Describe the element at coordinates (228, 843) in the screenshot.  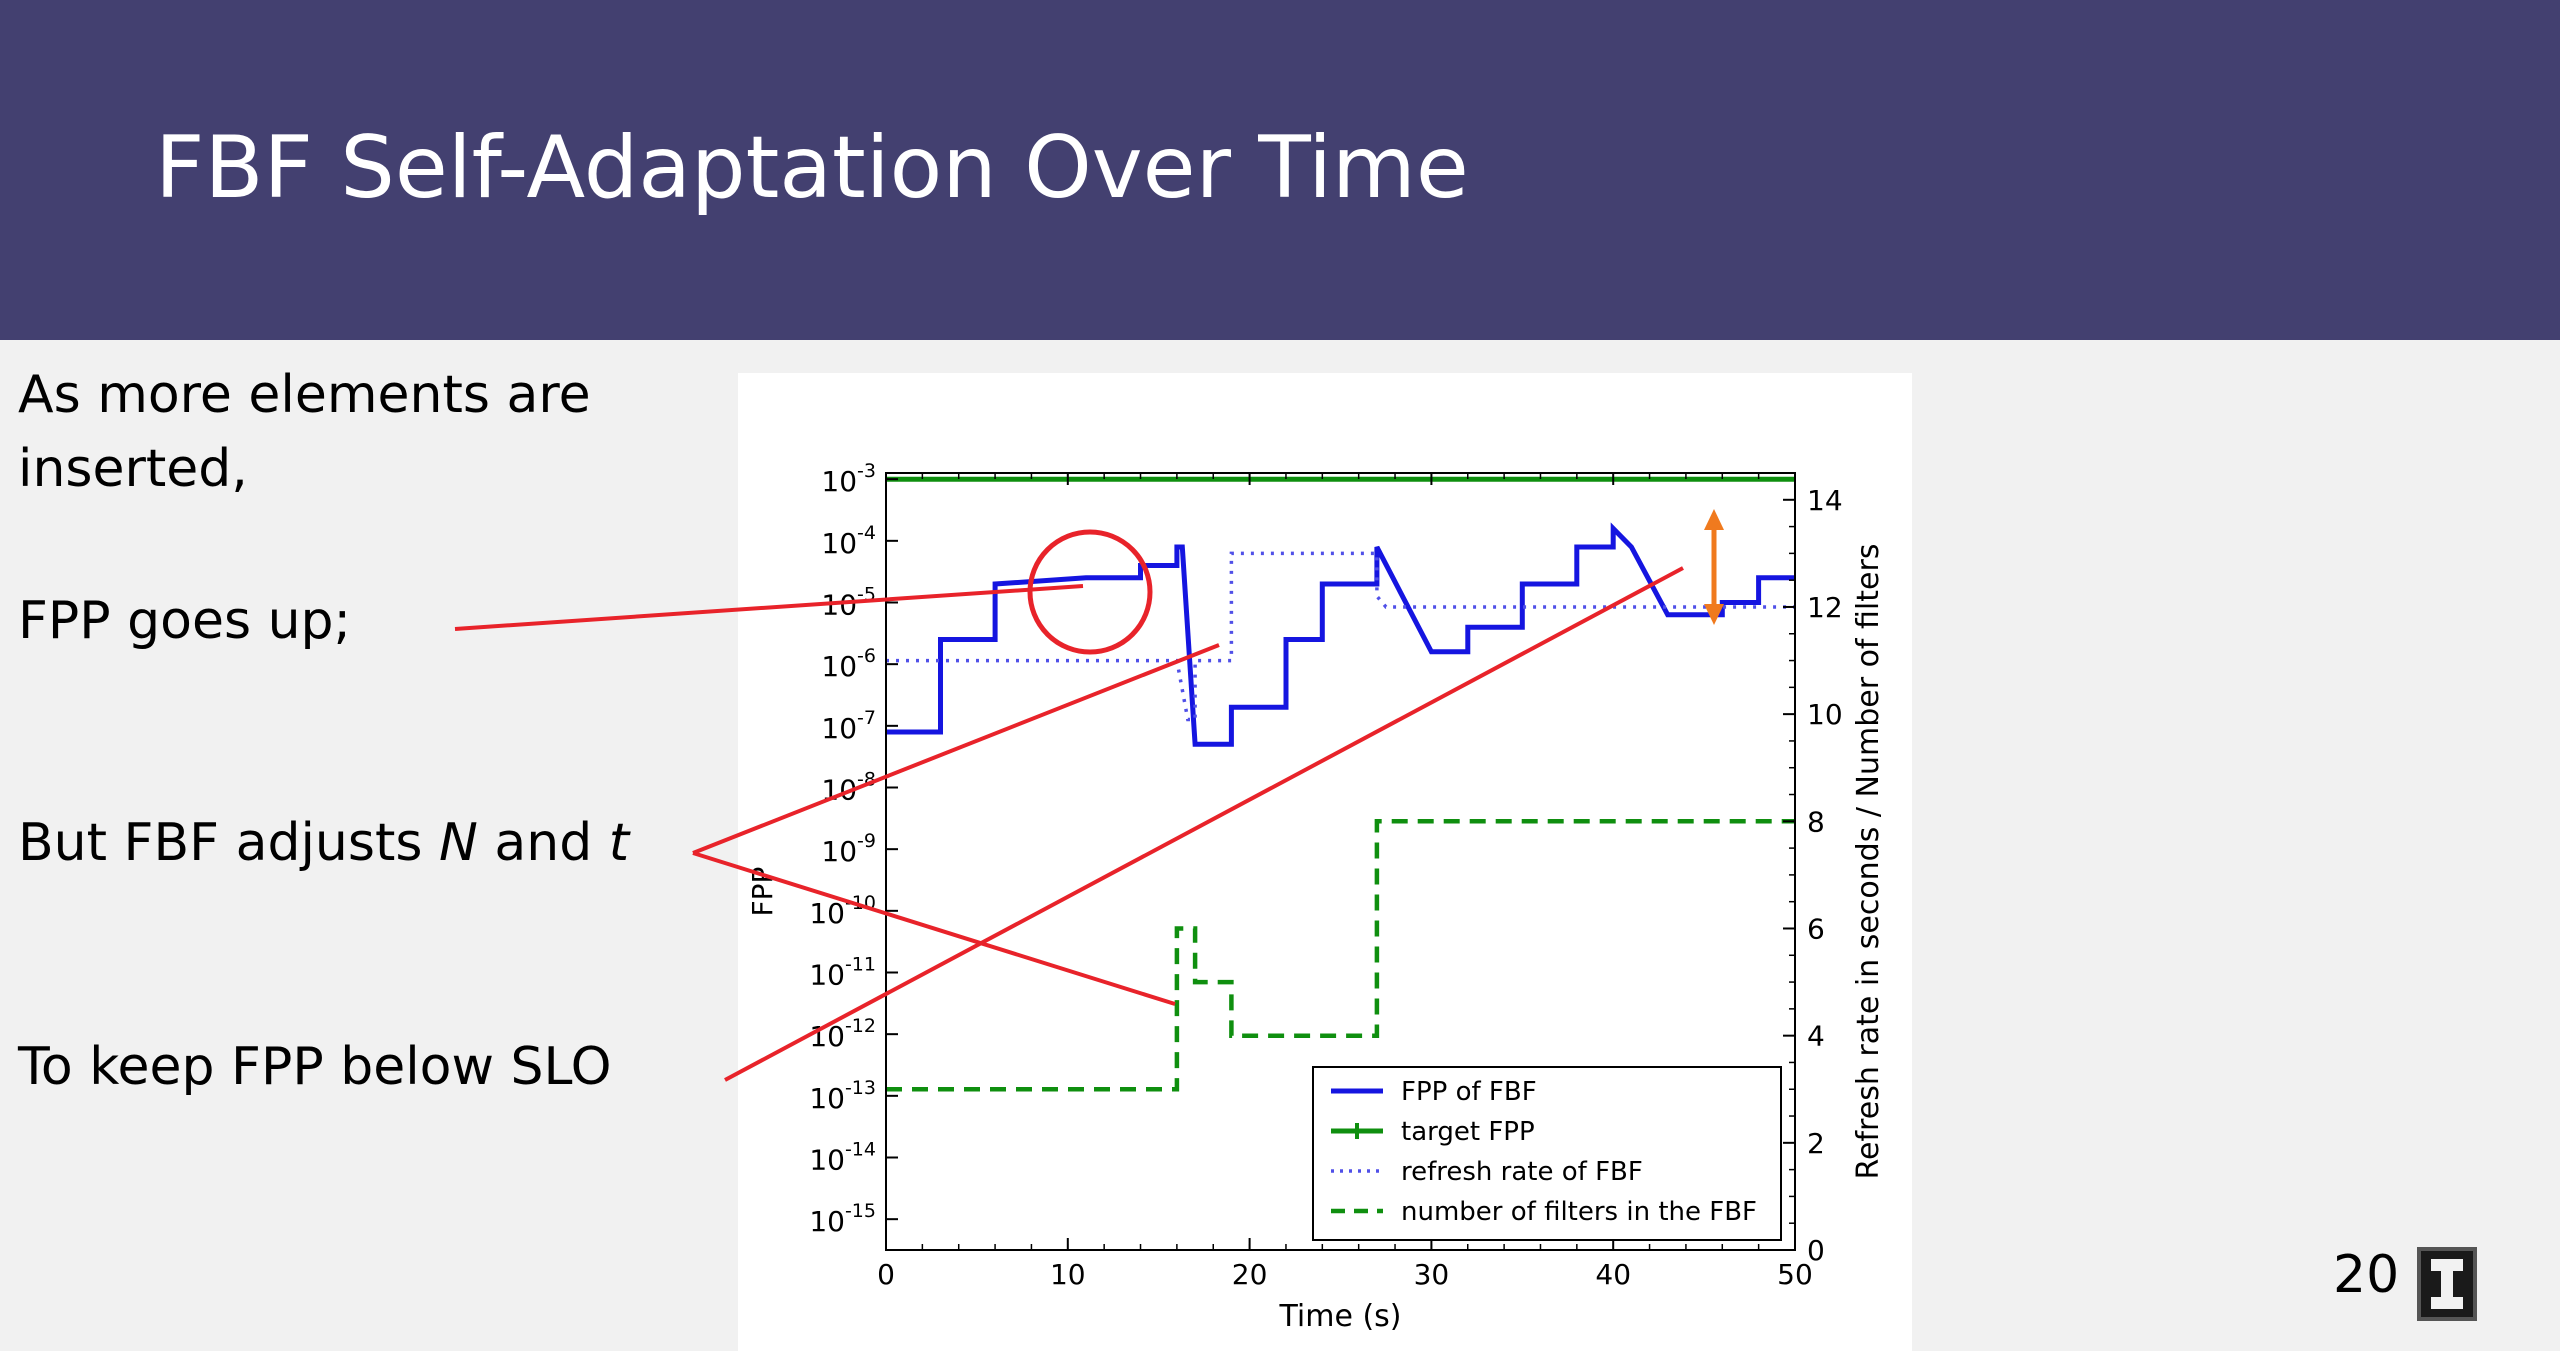
I see `bullet-3-prefix: But FBF adjusts` at that location.